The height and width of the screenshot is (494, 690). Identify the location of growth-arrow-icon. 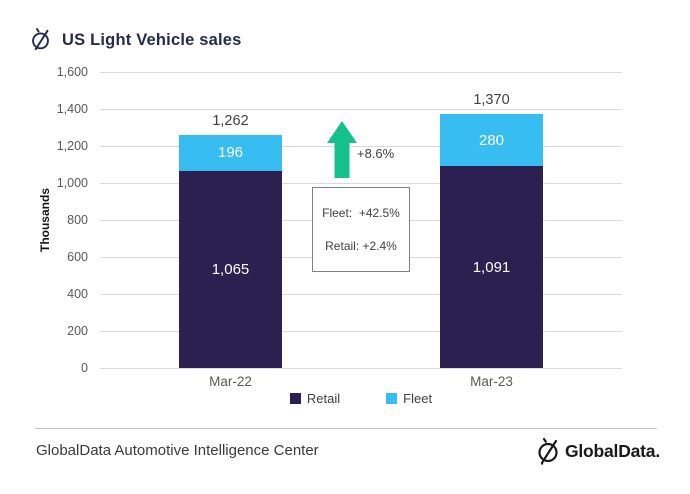
(342, 149).